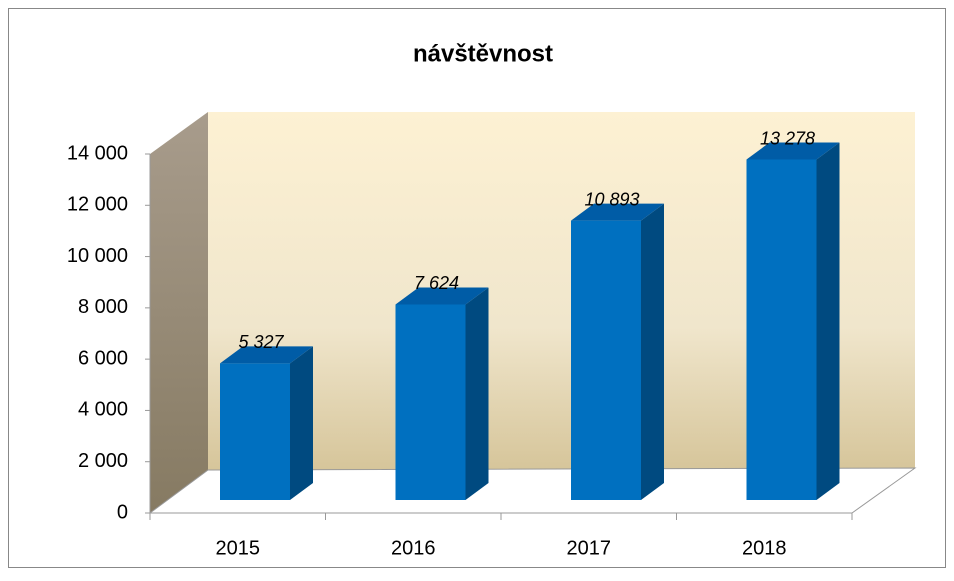 This screenshot has height=581, width=954. What do you see at coordinates (787, 138) in the screenshot?
I see `value-label: 13 278` at bounding box center [787, 138].